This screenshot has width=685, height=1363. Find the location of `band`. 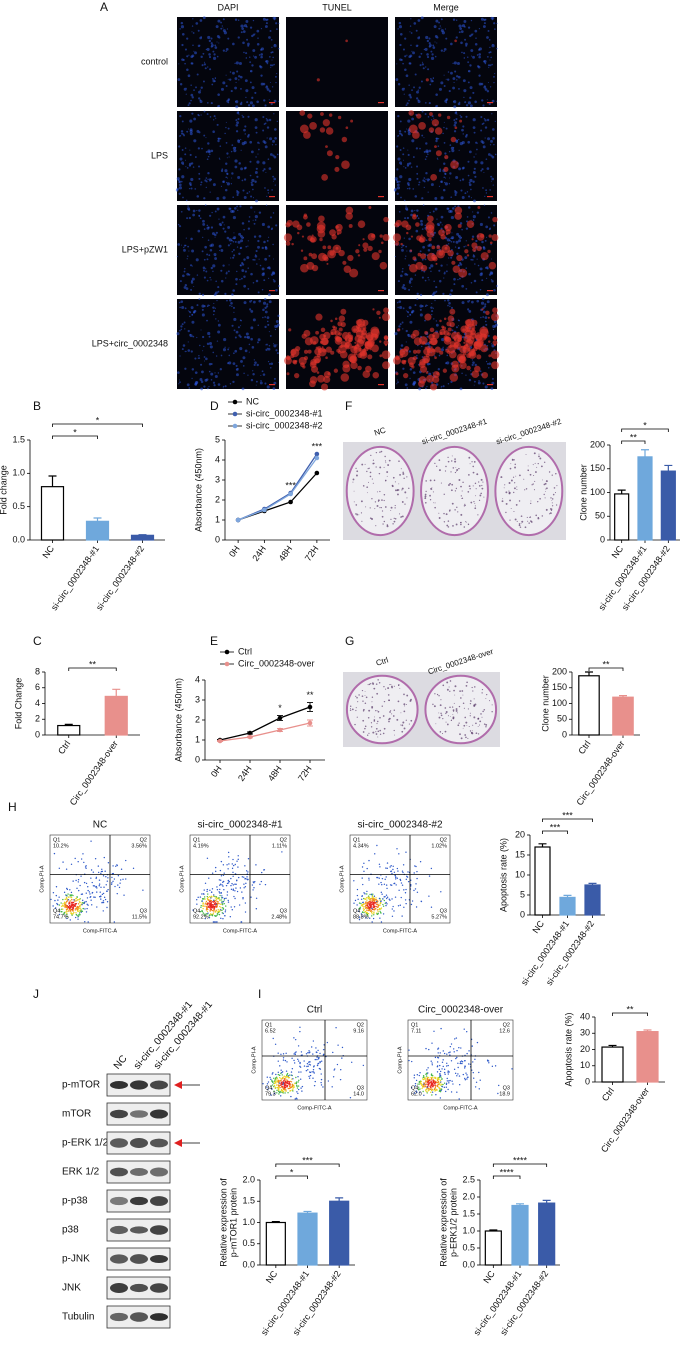

band is located at coordinates (159, 1259).